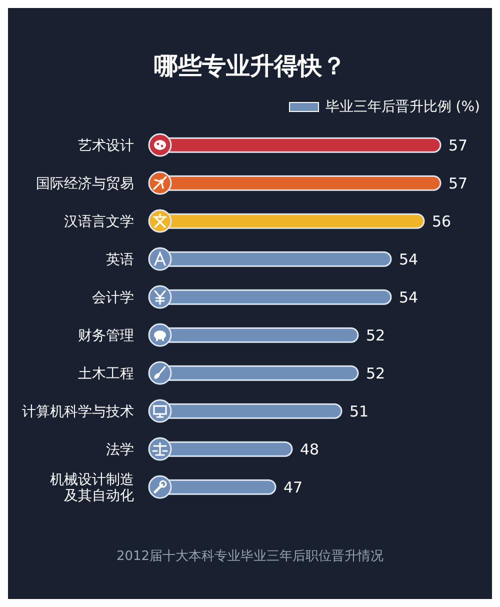  I want to click on data-label: 48, so click(310, 449).